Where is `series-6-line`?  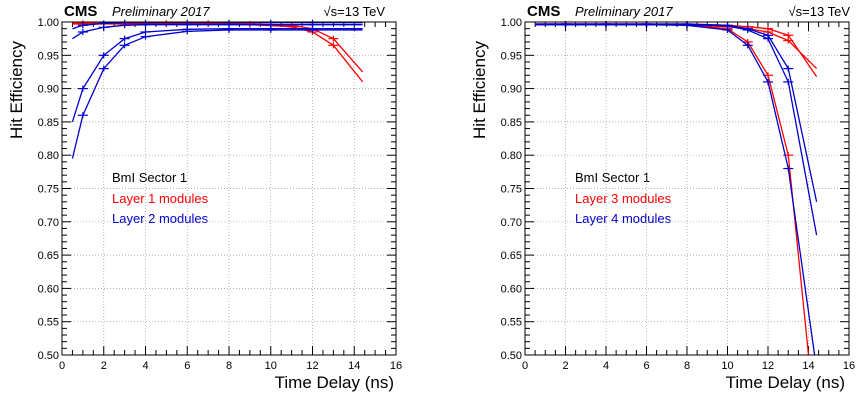 series-6-line is located at coordinates (217, 94).